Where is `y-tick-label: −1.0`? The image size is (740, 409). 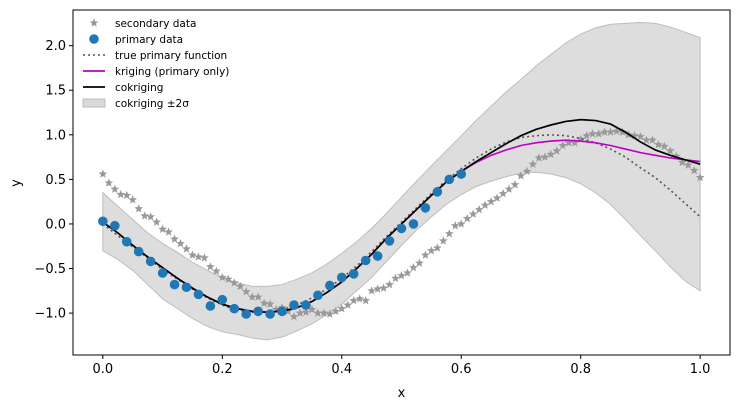
y-tick-label: −1.0 is located at coordinates (50, 314).